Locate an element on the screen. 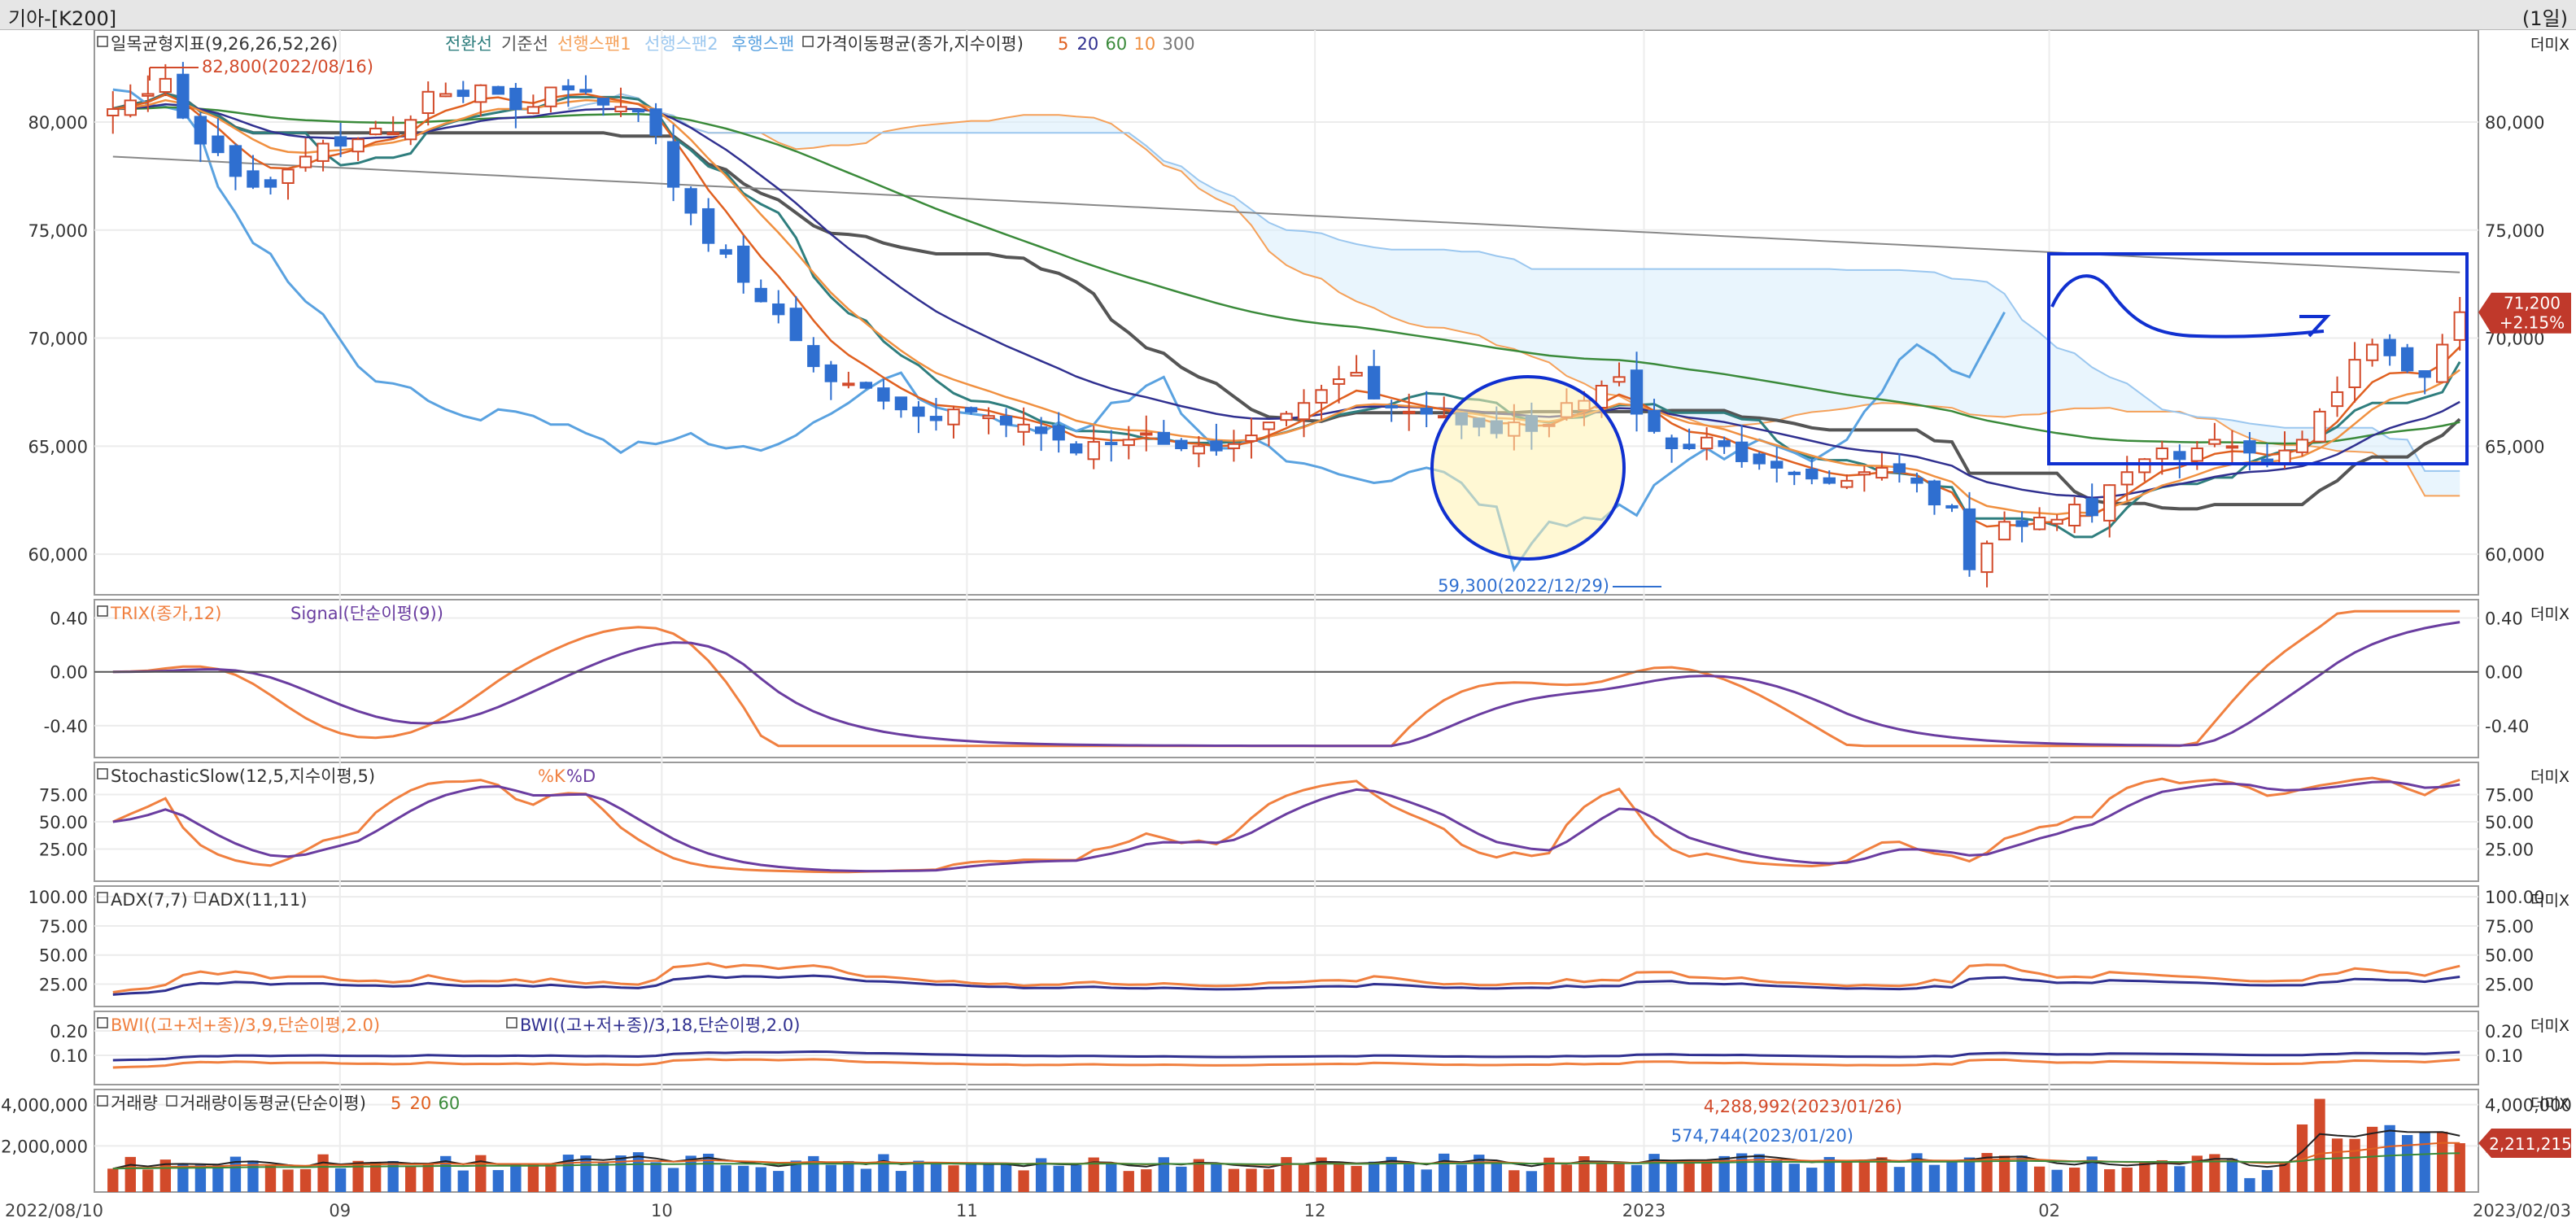  adx-tick-label-right: 75.00 is located at coordinates (2509, 927).